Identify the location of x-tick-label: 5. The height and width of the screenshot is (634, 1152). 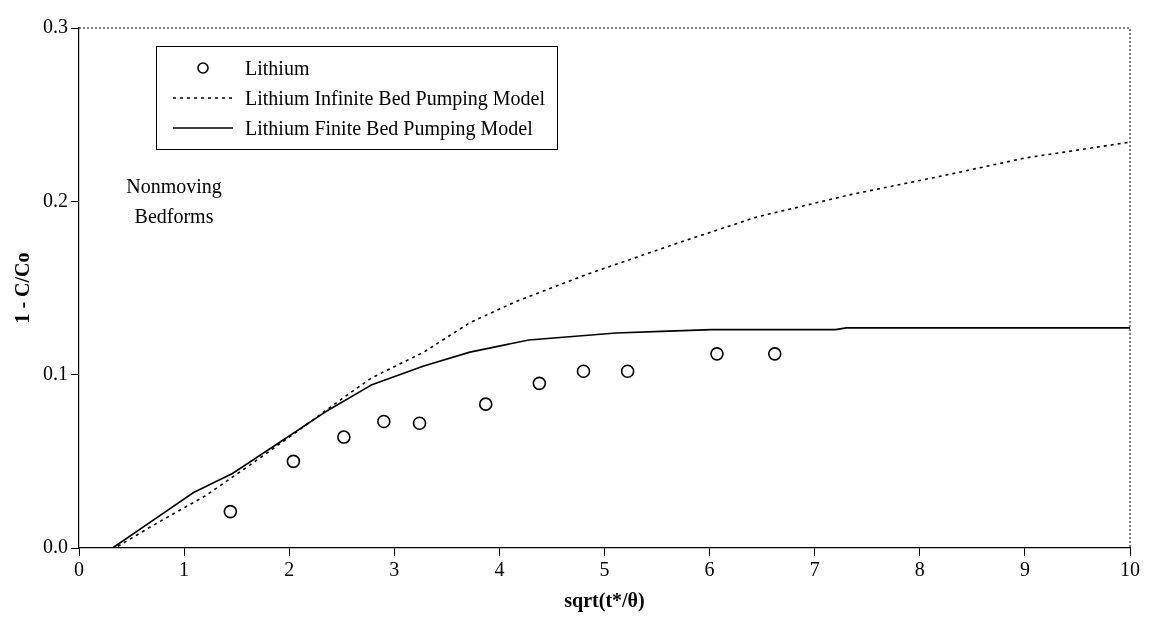
(604, 569).